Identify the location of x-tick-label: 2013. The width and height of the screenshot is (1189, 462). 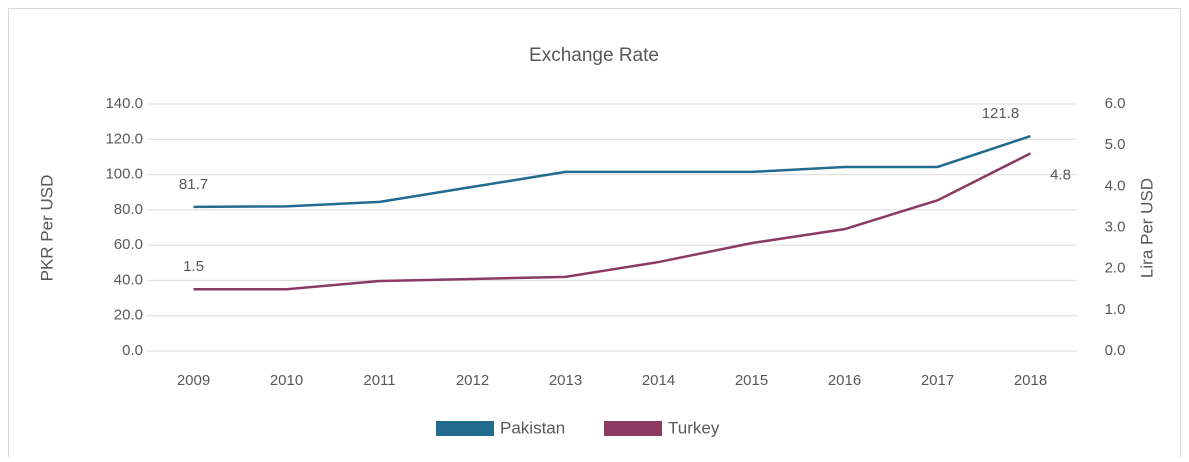
(565, 380).